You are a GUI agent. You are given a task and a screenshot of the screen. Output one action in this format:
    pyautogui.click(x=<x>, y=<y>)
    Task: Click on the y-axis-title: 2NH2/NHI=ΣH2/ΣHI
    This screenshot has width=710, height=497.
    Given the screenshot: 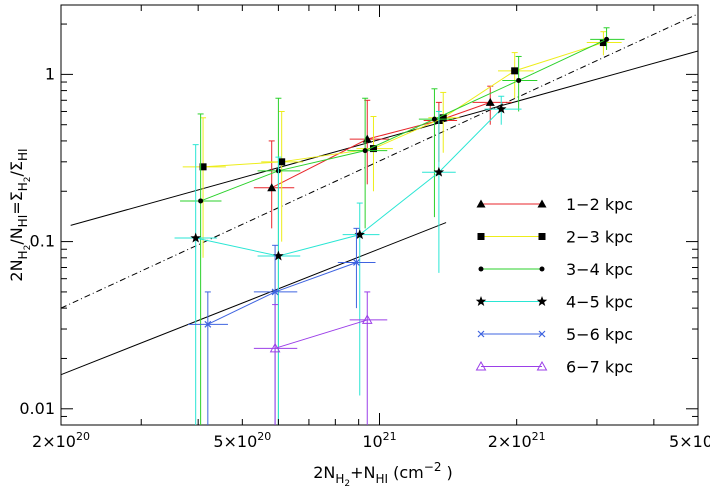 What is the action you would take?
    pyautogui.click(x=20, y=214)
    